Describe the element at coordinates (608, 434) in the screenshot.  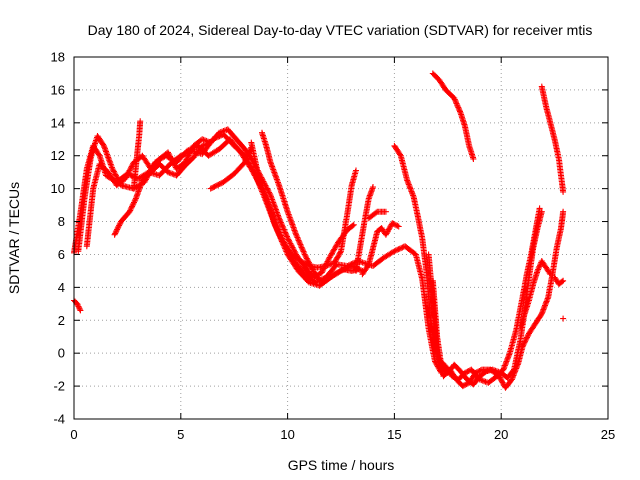
I see `x-tick-label: 25` at that location.